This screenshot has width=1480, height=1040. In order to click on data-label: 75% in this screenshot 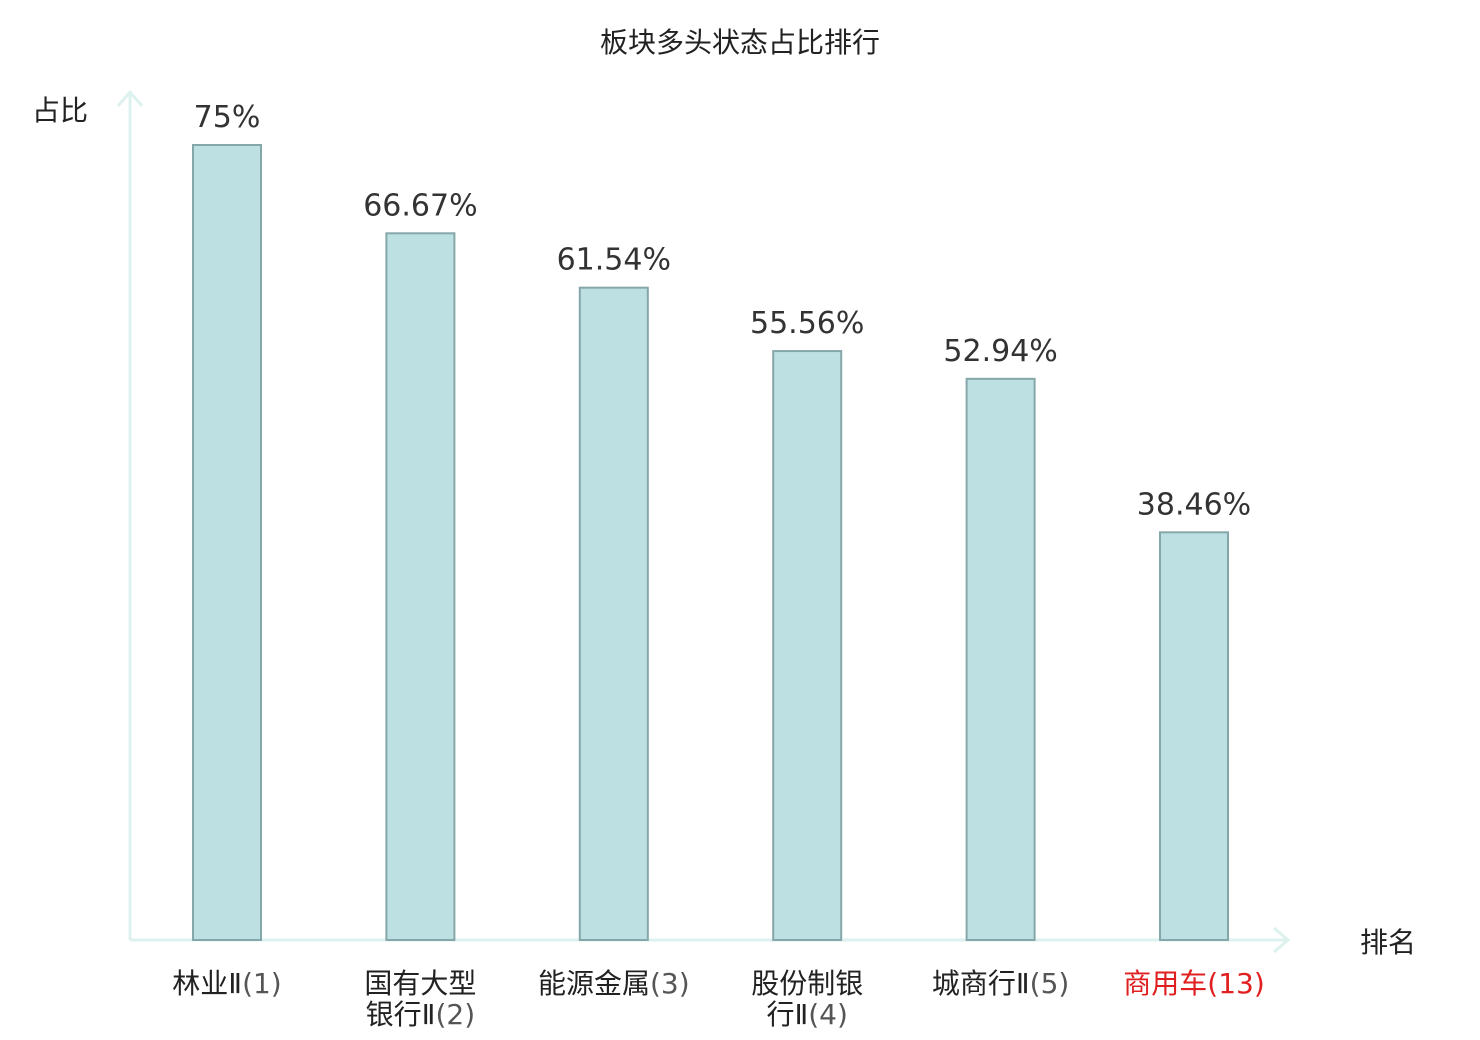, I will do `click(227, 117)`.